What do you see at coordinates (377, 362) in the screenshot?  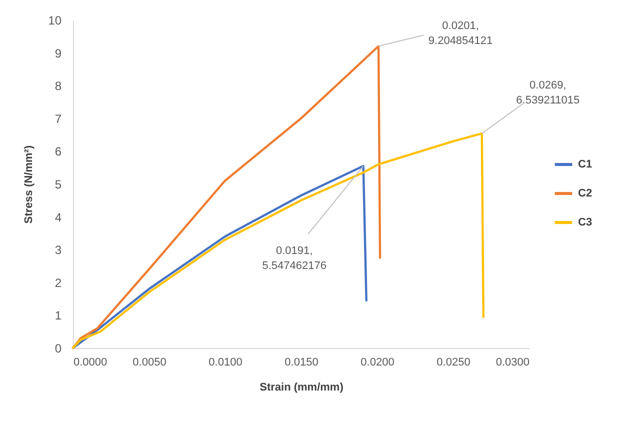 I see `x-tick-label: 0.0200` at bounding box center [377, 362].